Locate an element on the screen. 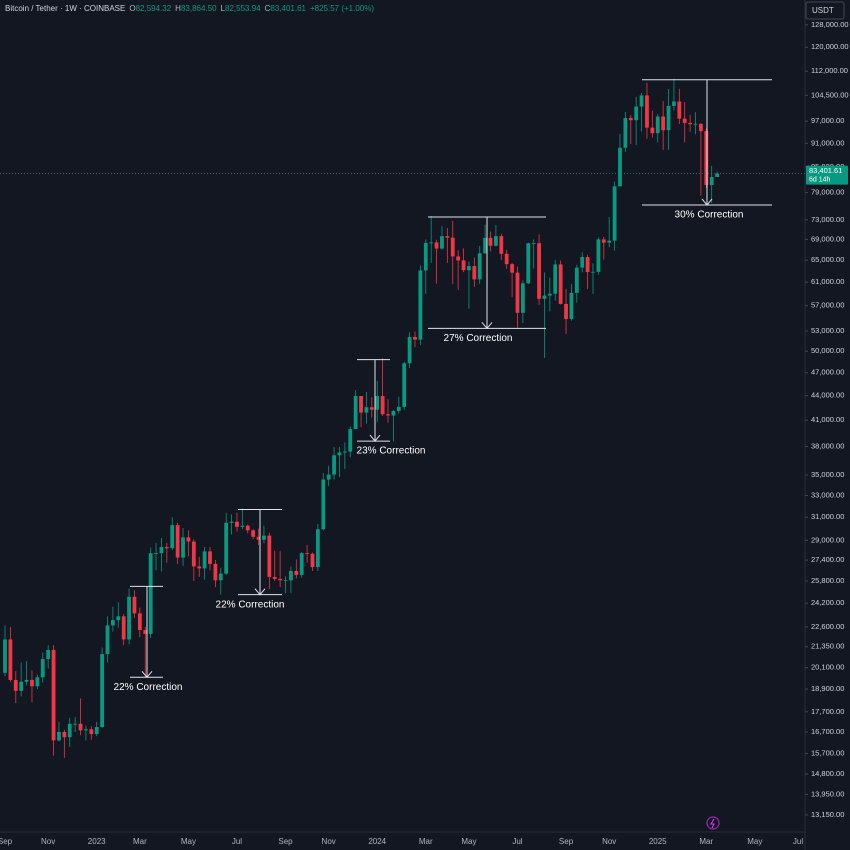 The image size is (850, 850). y-tick-label: 25,800.00 is located at coordinates (827, 580).